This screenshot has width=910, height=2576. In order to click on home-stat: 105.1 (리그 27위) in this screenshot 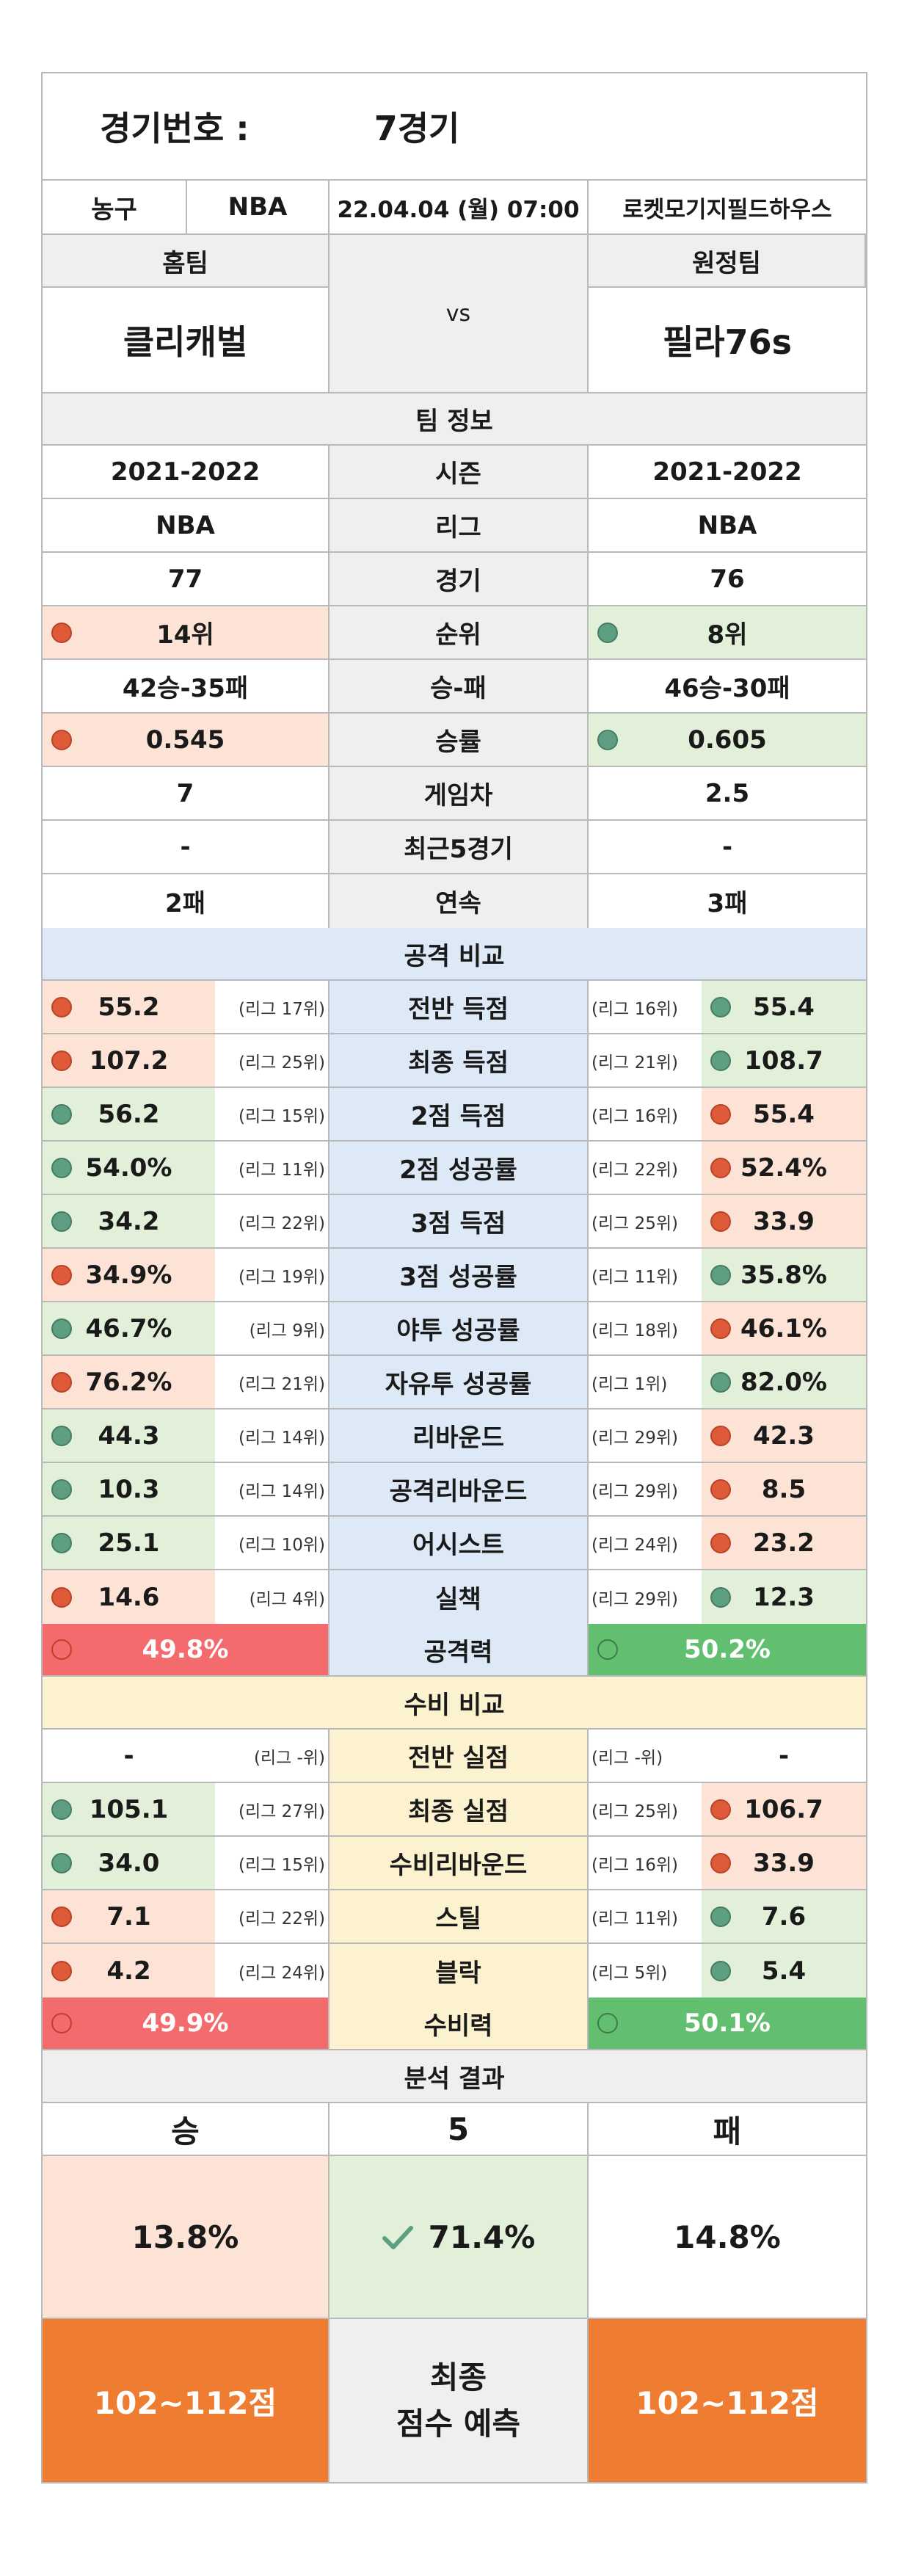, I will do `click(186, 1809)`.